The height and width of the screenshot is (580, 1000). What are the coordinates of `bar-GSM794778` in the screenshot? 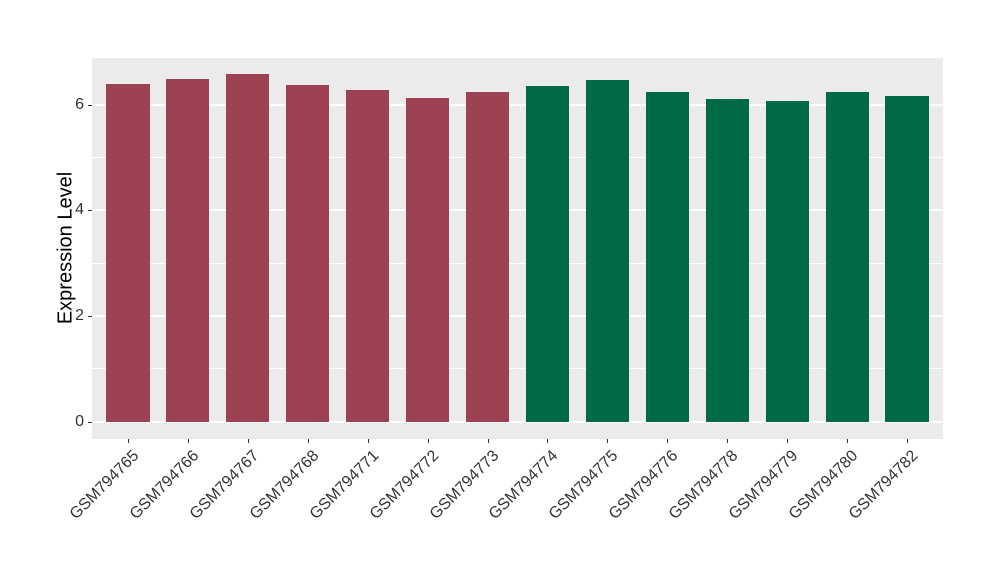 It's located at (727, 260).